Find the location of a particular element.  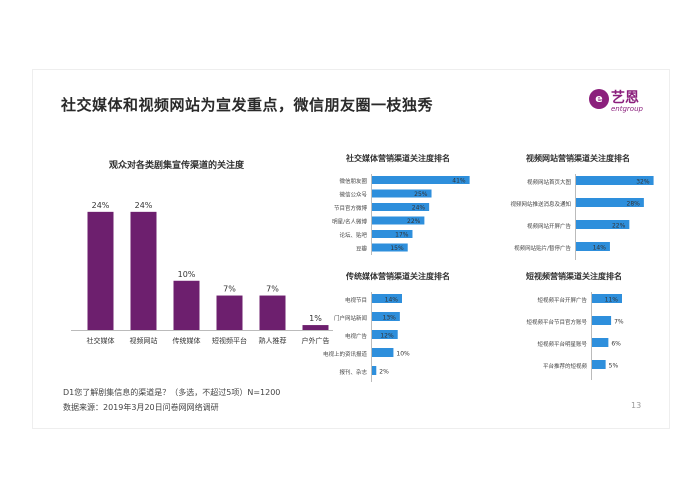

bar-value-label-0: 24% is located at coordinates (101, 205).